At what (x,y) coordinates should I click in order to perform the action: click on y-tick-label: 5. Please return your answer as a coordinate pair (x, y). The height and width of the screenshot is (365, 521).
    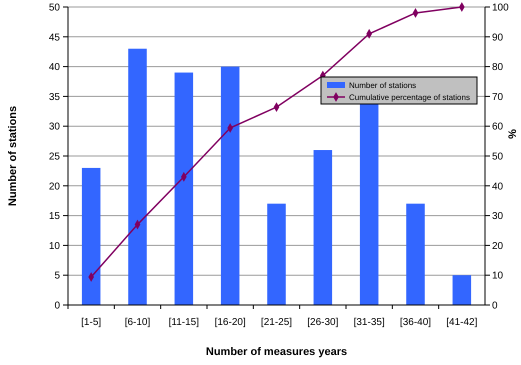
    Looking at the image, I should click on (57, 276).